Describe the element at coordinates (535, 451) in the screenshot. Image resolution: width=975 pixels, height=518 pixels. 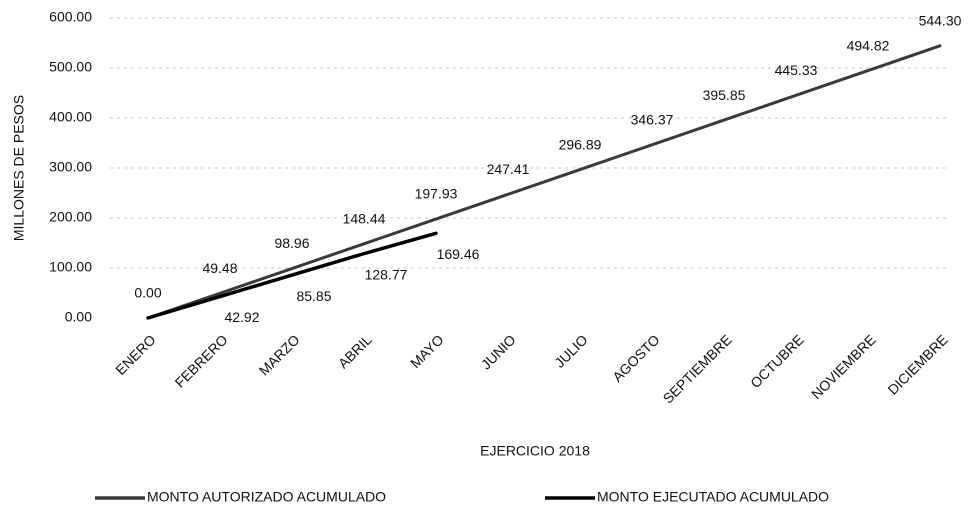
I see `x-axis-title: EJERCICIO 2018` at that location.